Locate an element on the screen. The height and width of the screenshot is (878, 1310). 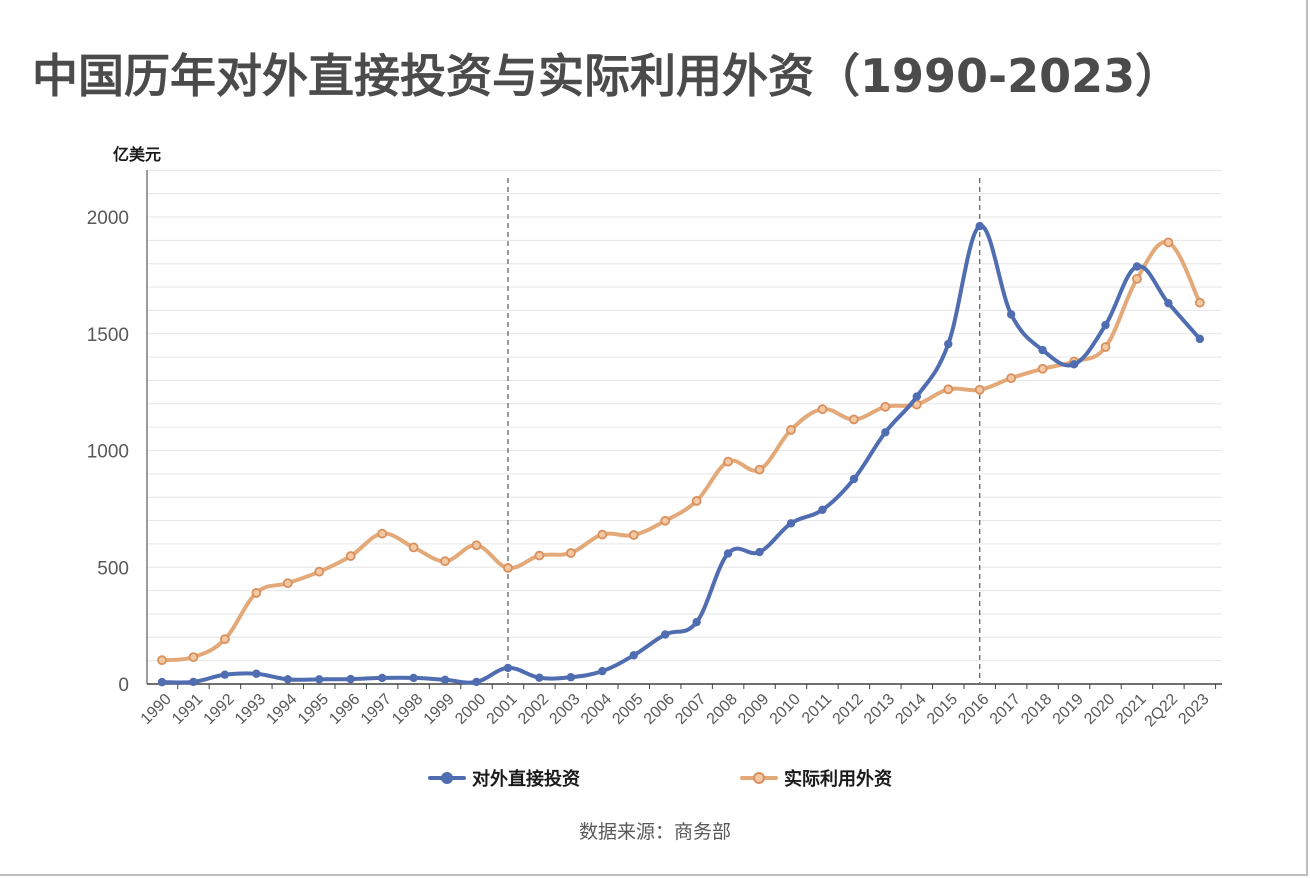
x-tick-label: 1990 is located at coordinates (156, 709).